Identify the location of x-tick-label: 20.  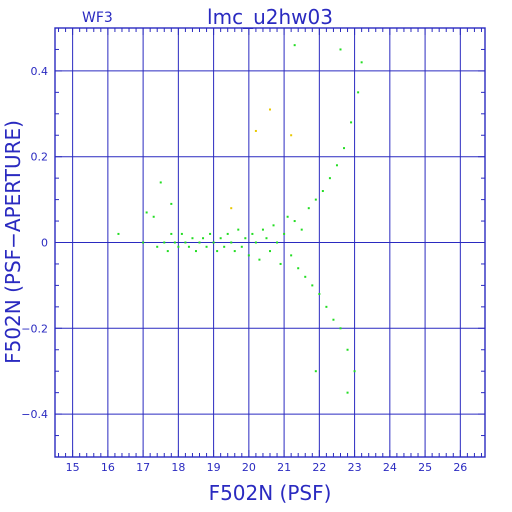
(249, 467).